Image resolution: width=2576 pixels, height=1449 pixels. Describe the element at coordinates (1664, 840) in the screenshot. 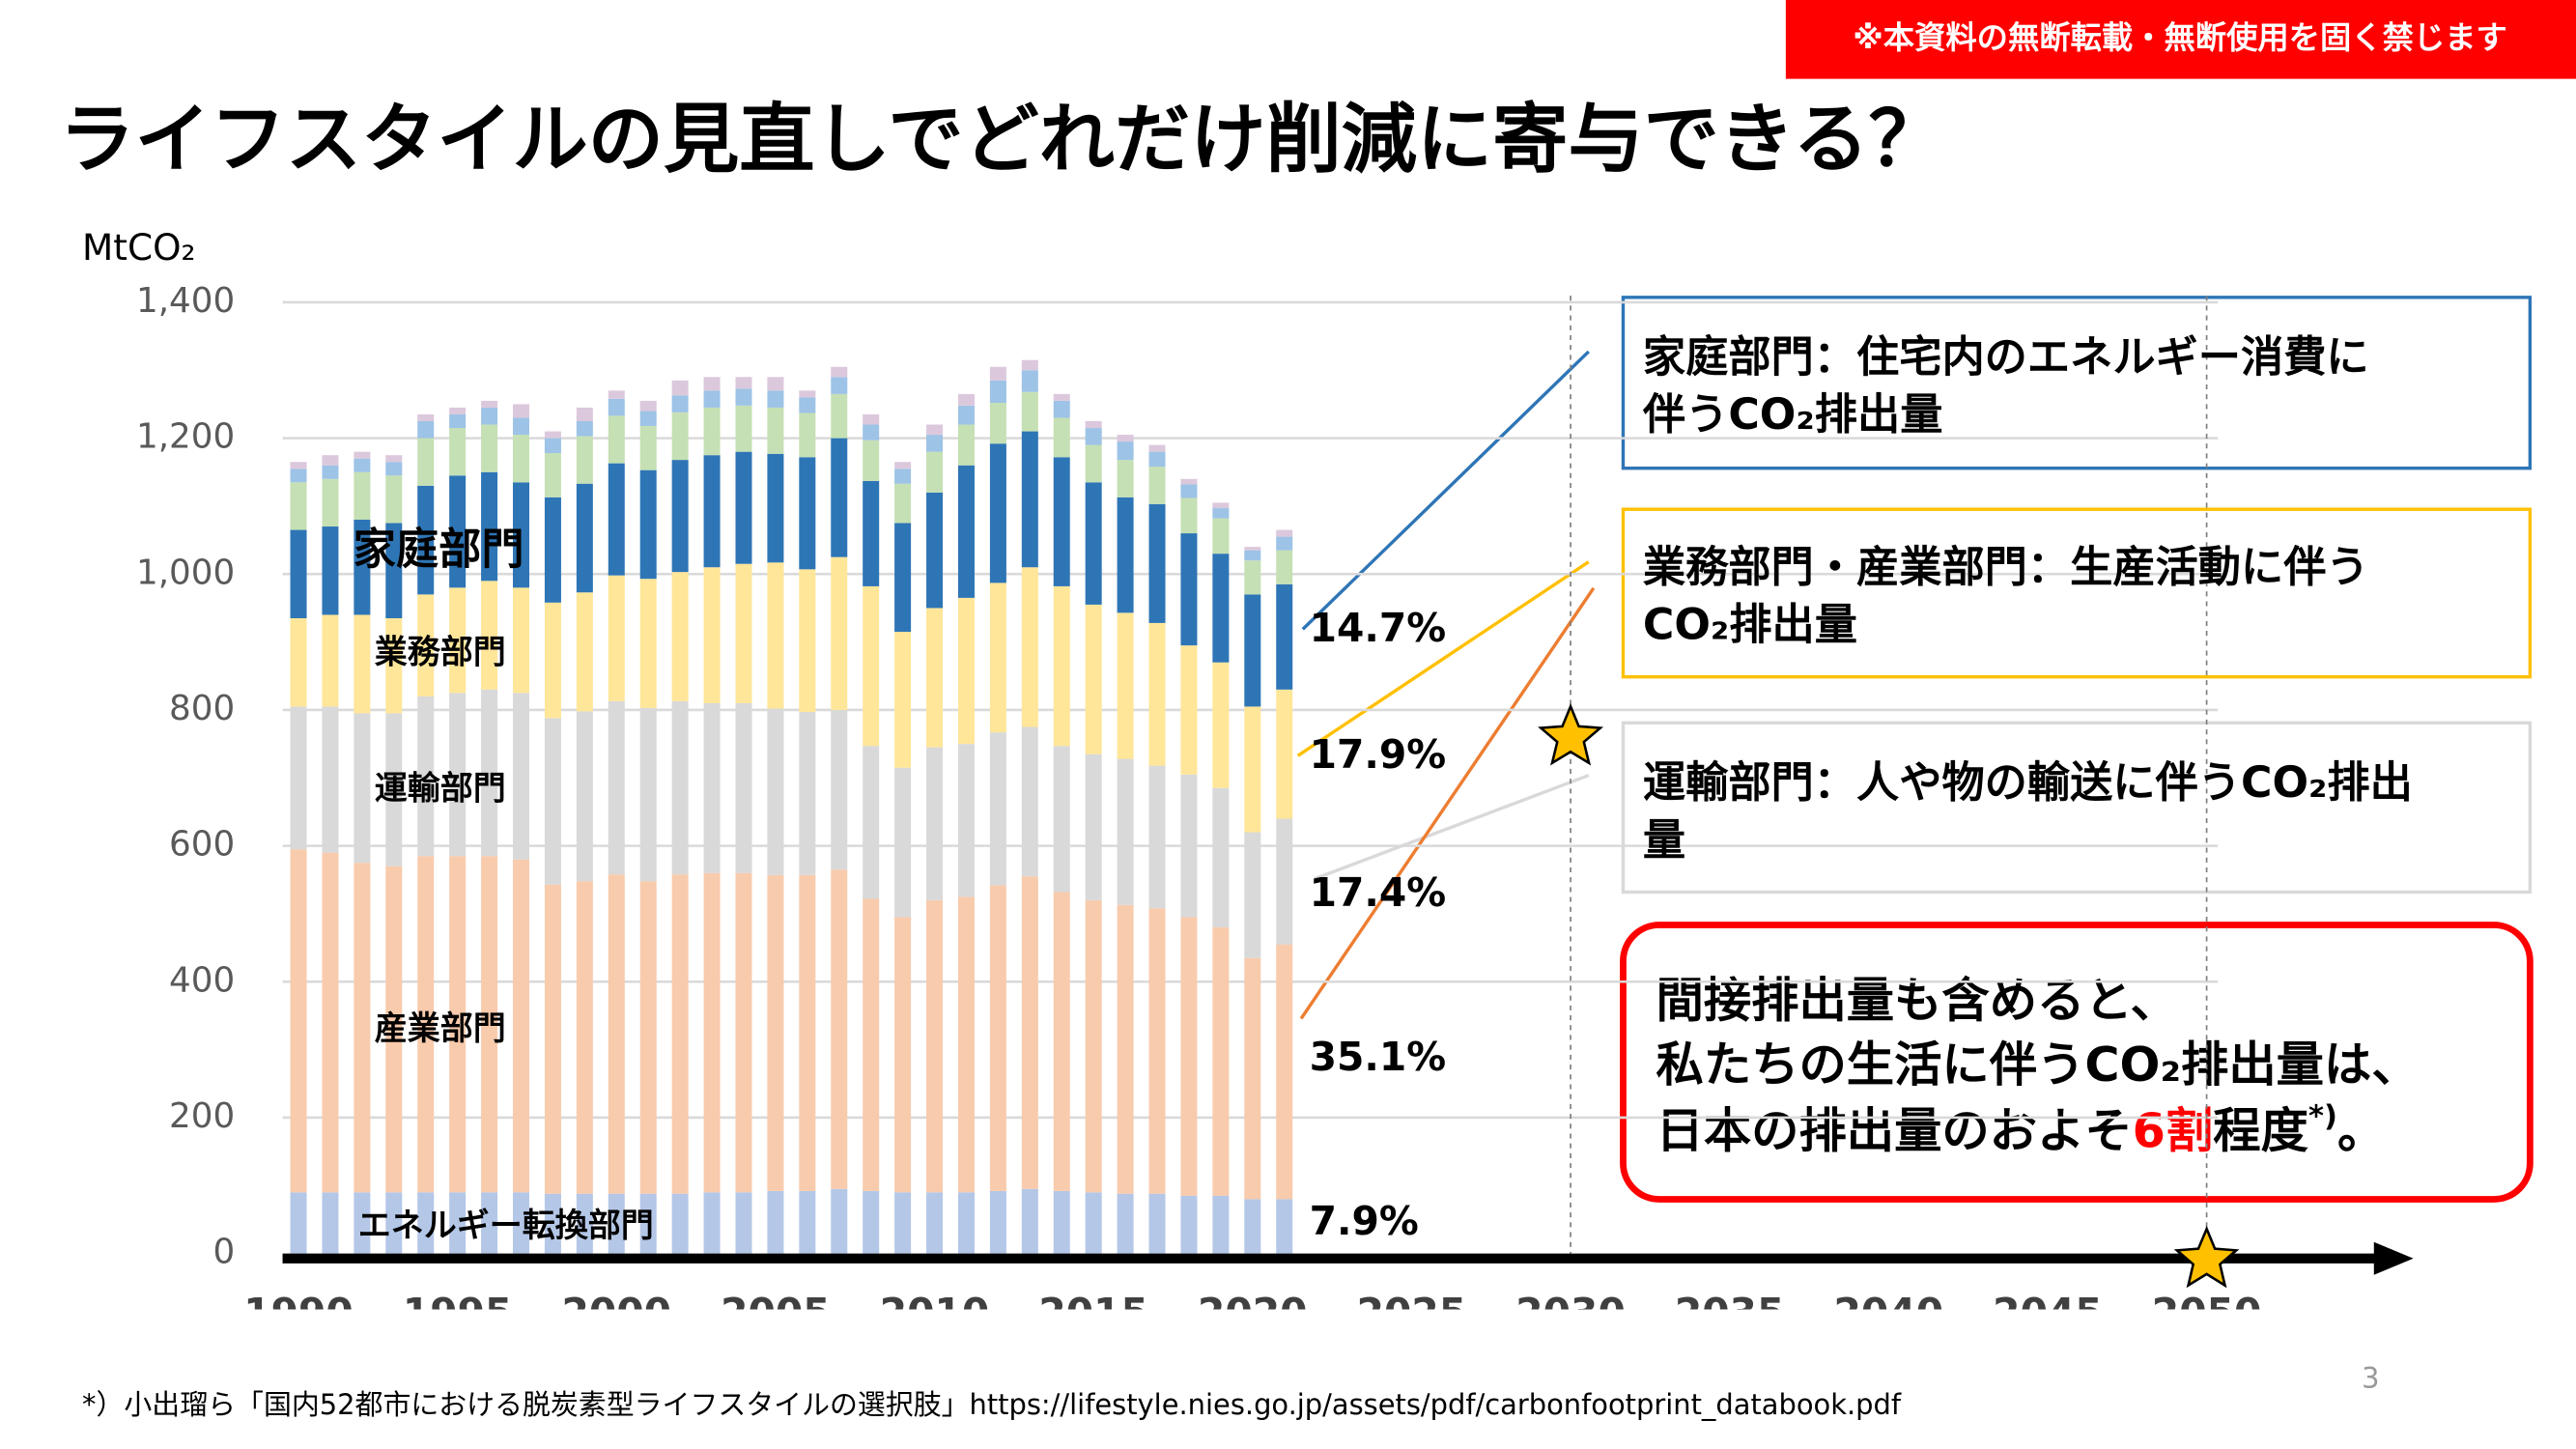

I see `info-text: 量` at that location.